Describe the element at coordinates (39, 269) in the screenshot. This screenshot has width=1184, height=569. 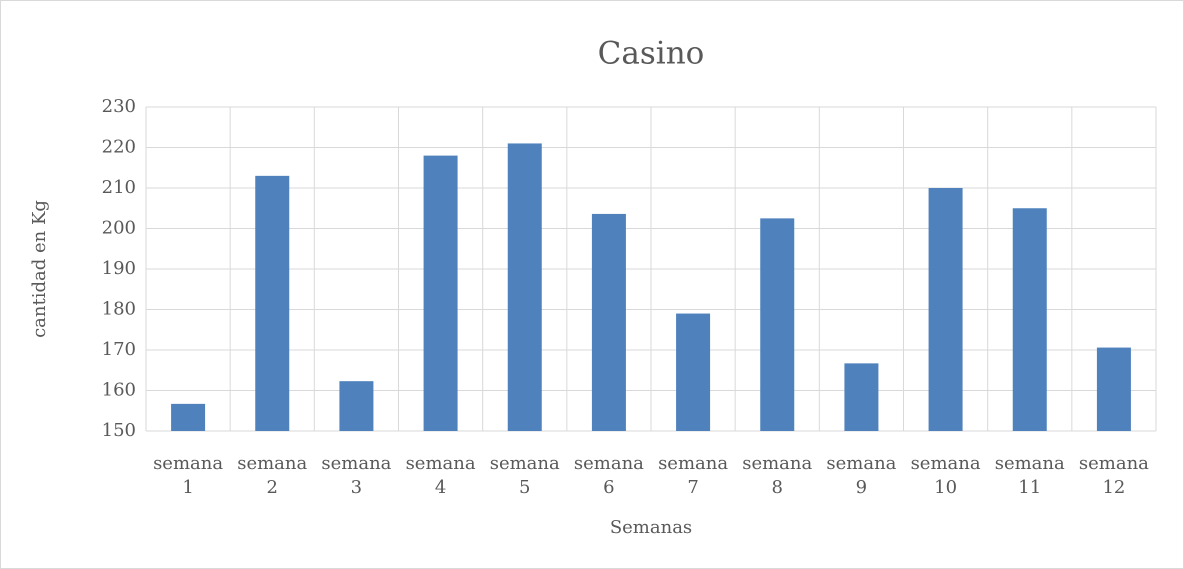
I see `y-axis-label: cantidad en Kg` at that location.